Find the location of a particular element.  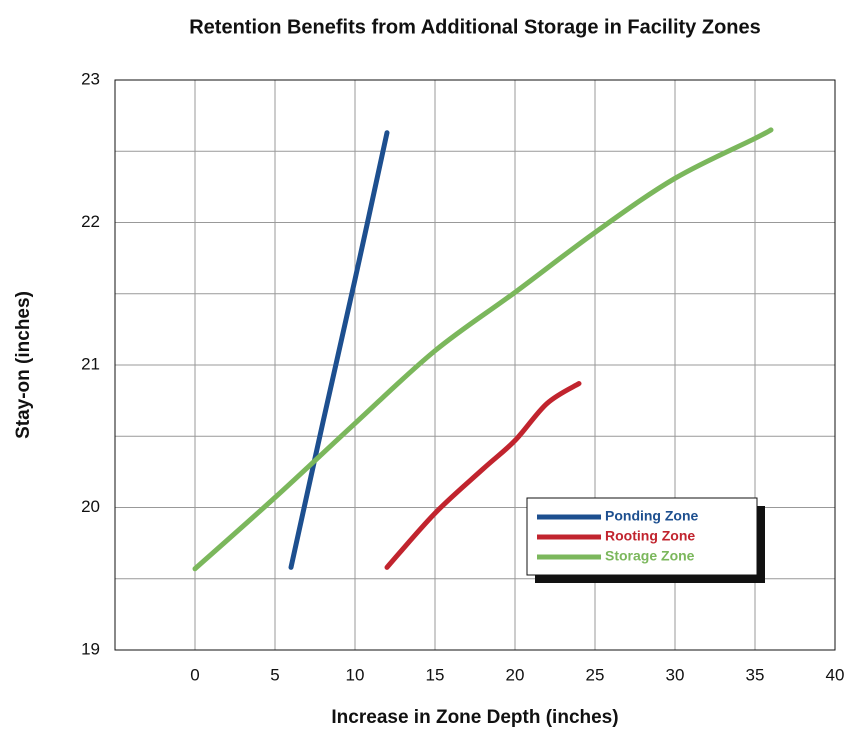

legend-label: Storage Zone is located at coordinates (650, 556).